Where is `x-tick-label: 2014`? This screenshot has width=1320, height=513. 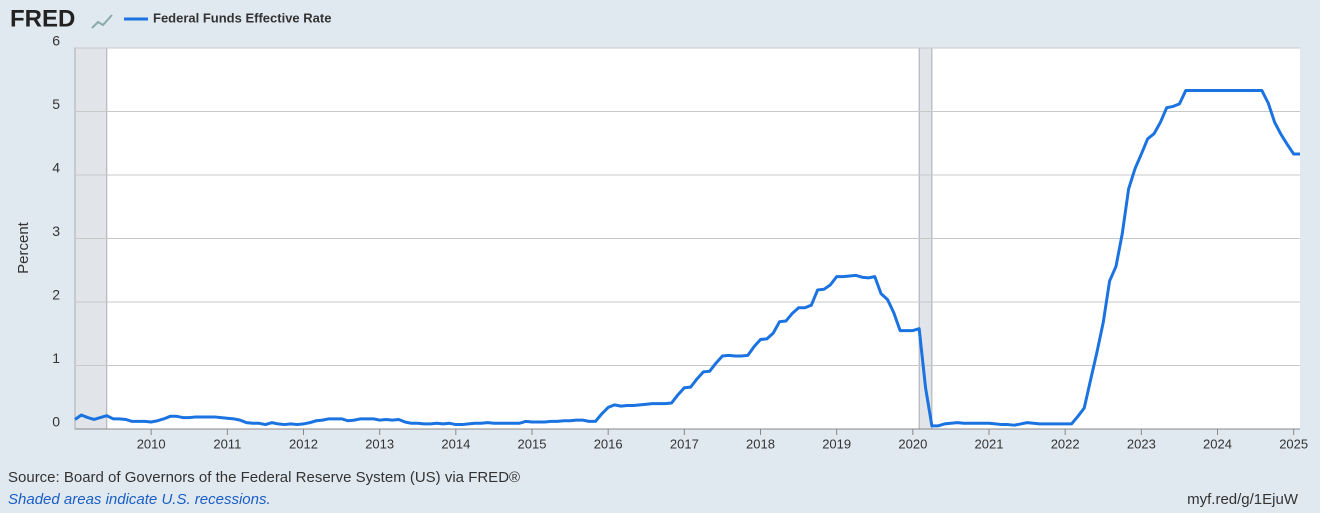
x-tick-label: 2014 is located at coordinates (455, 443).